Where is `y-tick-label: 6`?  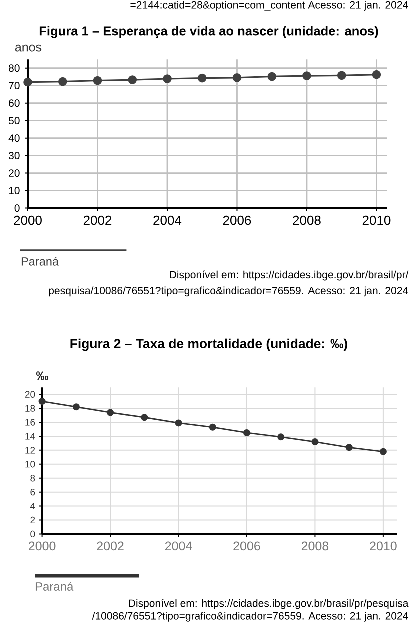 y-tick-label: 6 is located at coordinates (33, 492).